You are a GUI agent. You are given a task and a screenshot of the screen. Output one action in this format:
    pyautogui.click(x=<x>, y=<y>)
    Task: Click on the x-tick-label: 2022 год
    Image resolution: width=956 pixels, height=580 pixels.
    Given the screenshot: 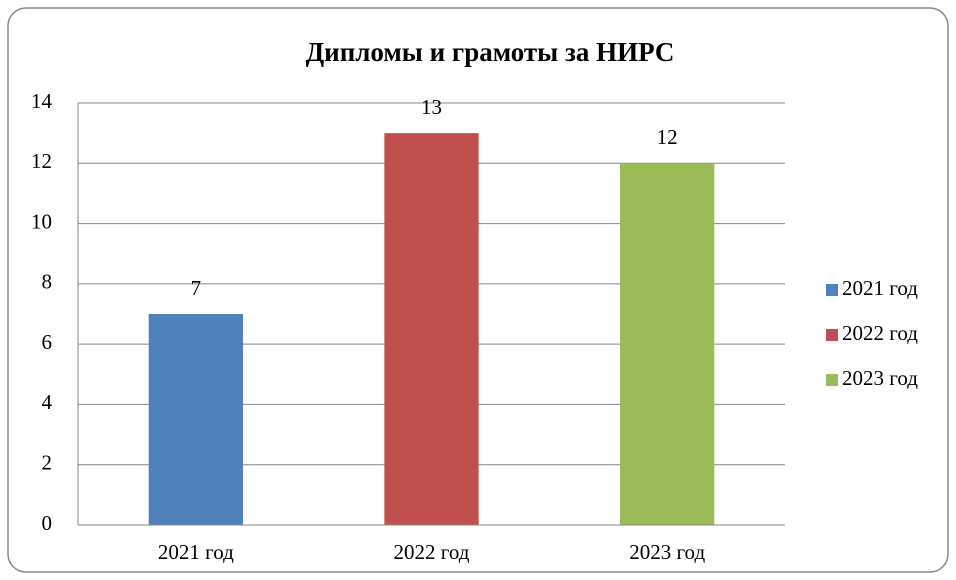 What is the action you would take?
    pyautogui.click(x=432, y=552)
    